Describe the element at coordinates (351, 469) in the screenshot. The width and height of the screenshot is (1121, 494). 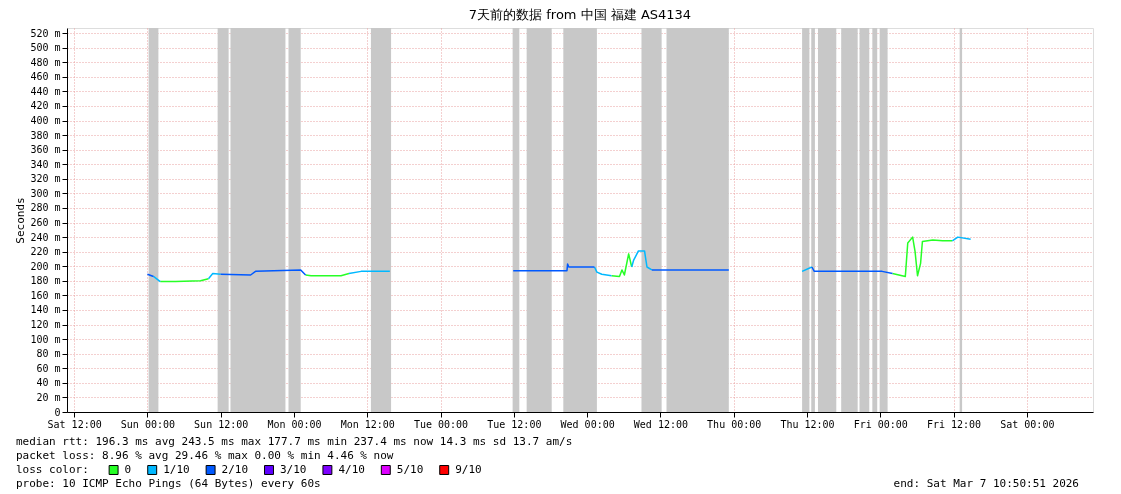
I see `legend-label: 4/10` at that location.